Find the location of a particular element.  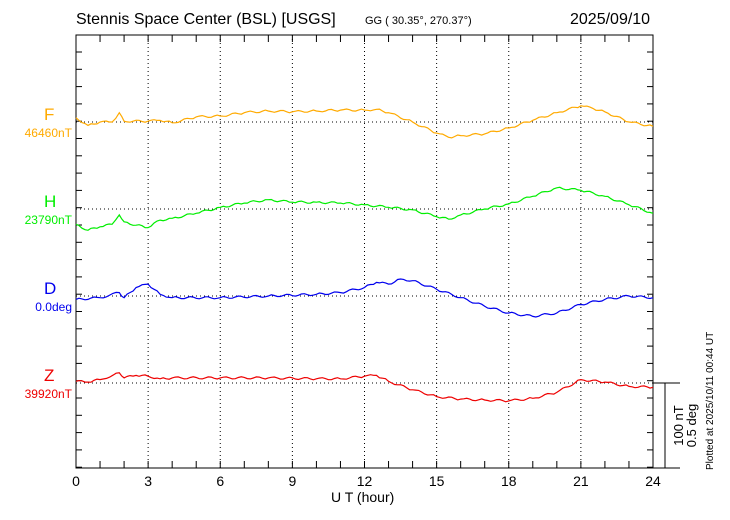

date-label: 2025/09/10 is located at coordinates (610, 19).